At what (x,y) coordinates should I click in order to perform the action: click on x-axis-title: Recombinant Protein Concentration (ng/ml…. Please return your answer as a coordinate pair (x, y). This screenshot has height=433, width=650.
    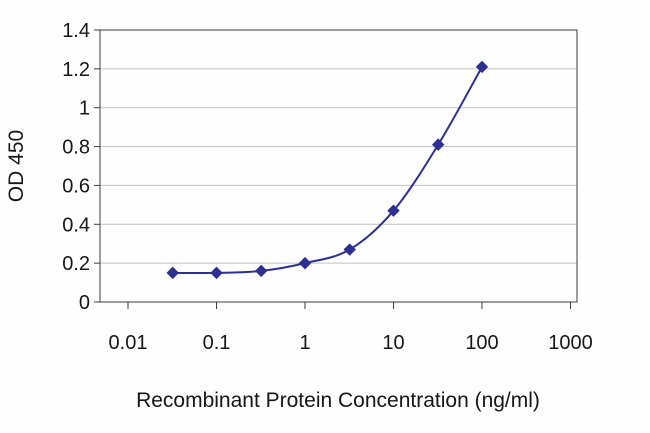
    Looking at the image, I should click on (338, 400).